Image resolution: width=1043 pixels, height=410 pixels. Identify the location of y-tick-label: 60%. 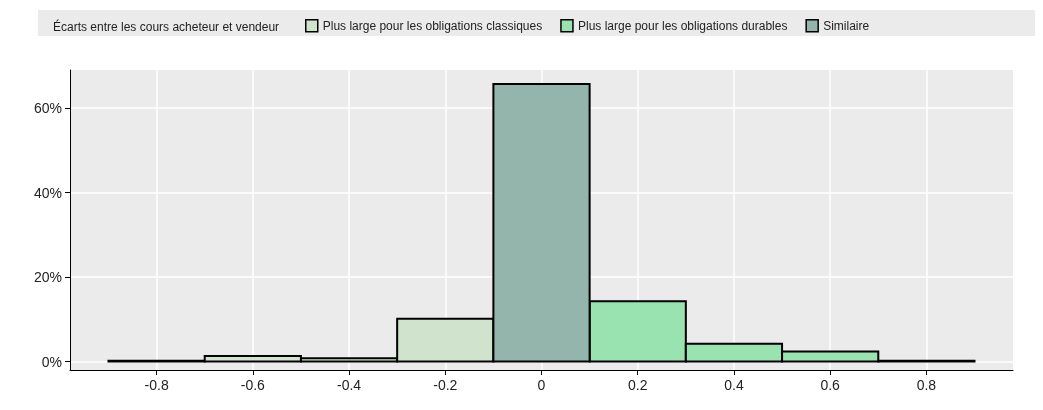
(47, 108).